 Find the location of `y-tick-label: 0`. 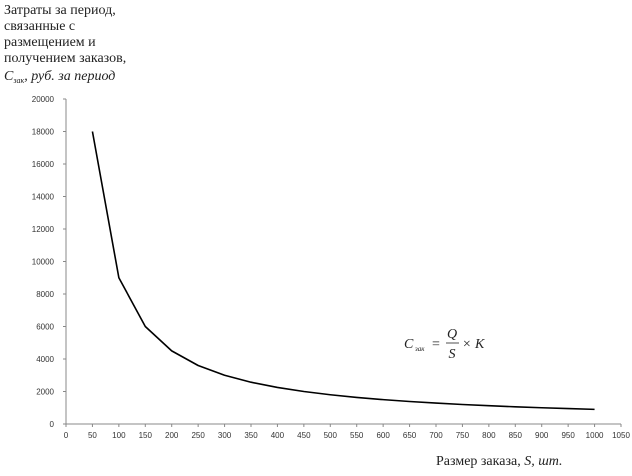

y-tick-label: 0 is located at coordinates (52, 424).